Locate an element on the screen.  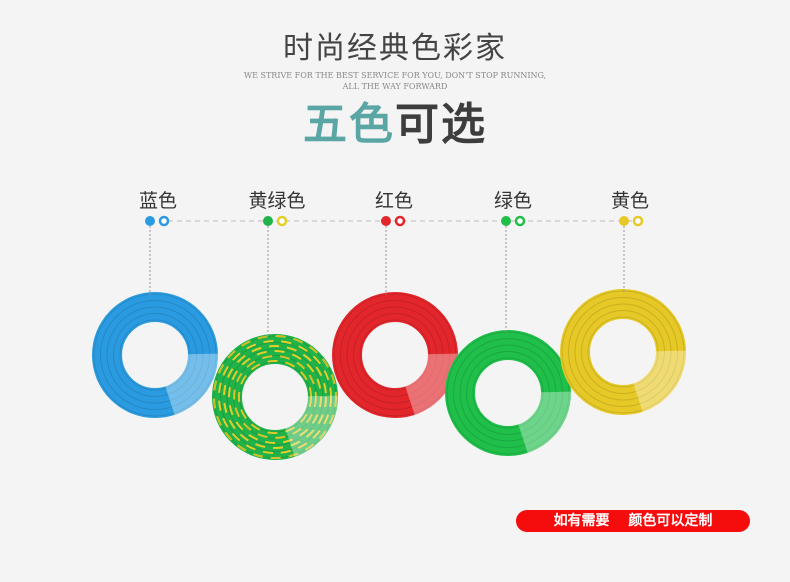
headline: 五色可选 is located at coordinates (395, 125).